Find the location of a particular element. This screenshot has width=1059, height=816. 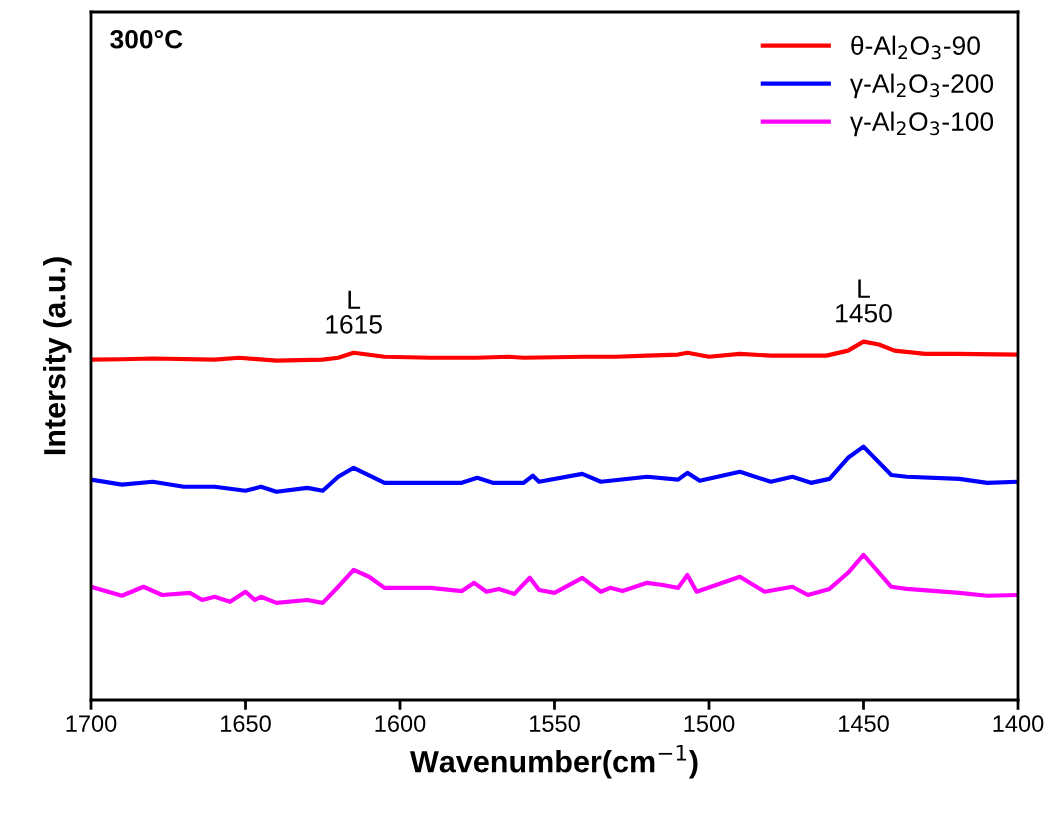

legend-label: θ-Al$_{2}$O$_{3}$-90 is located at coordinates (915, 47).